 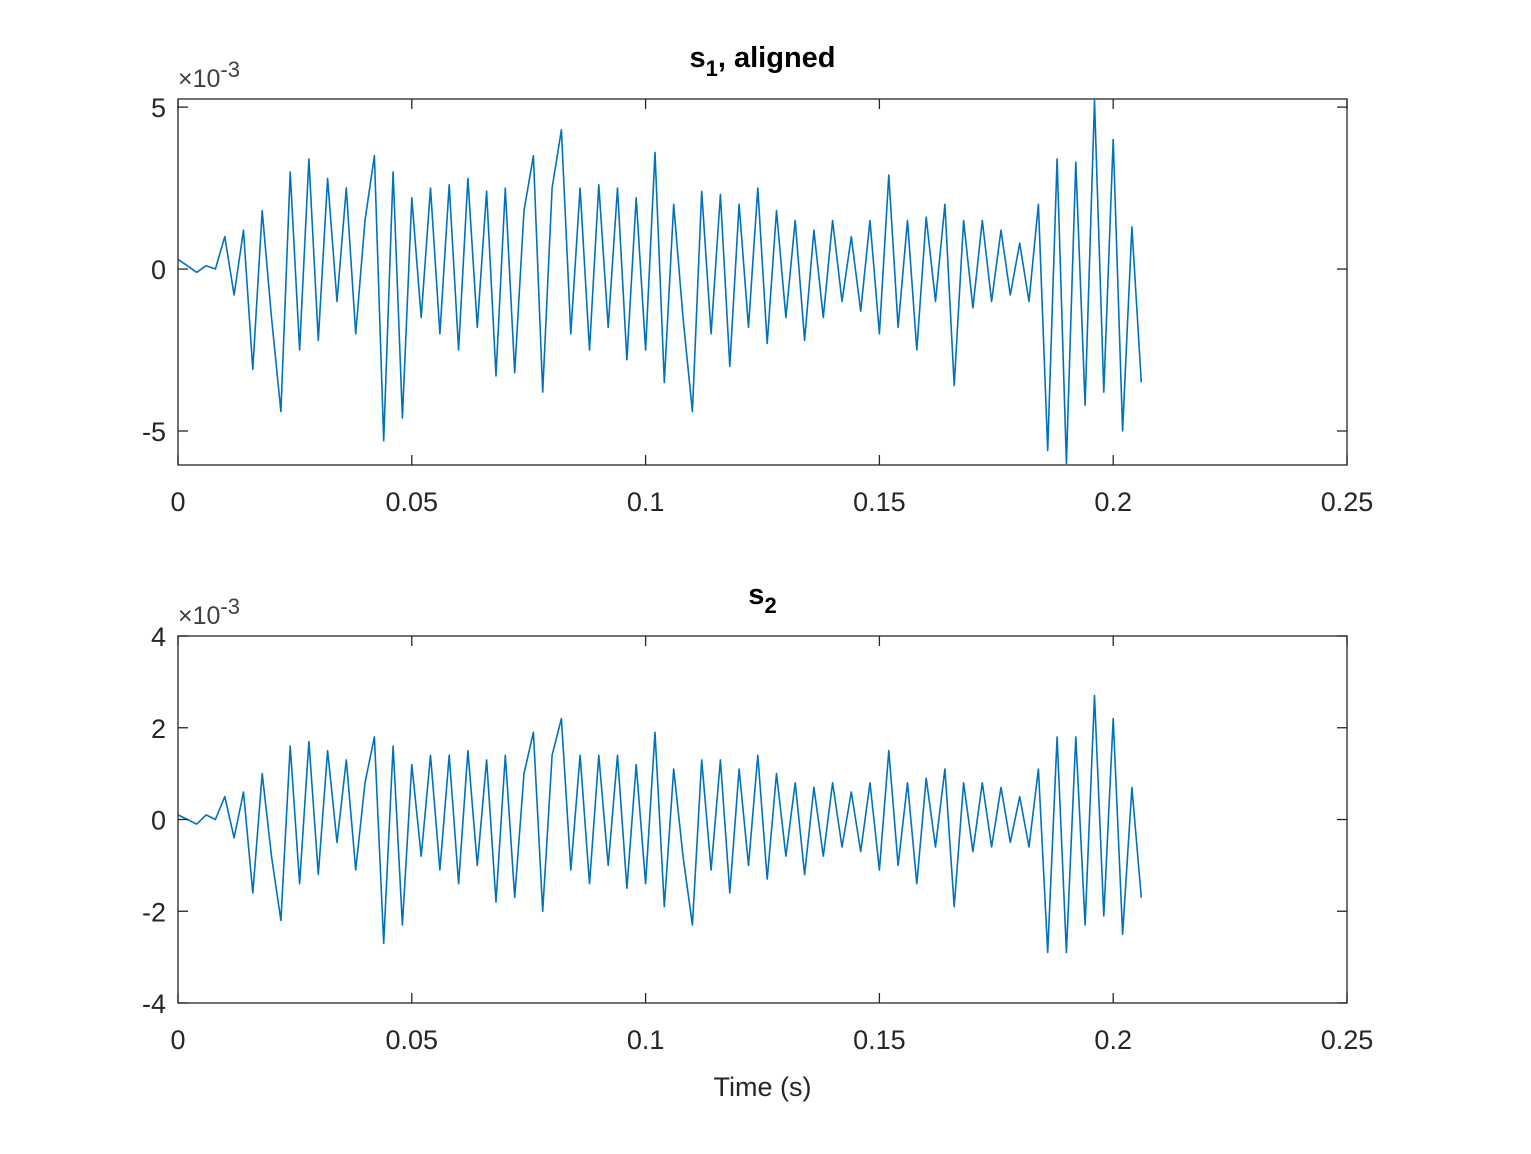 I want to click on subplot-title: s2, so click(x=762, y=598).